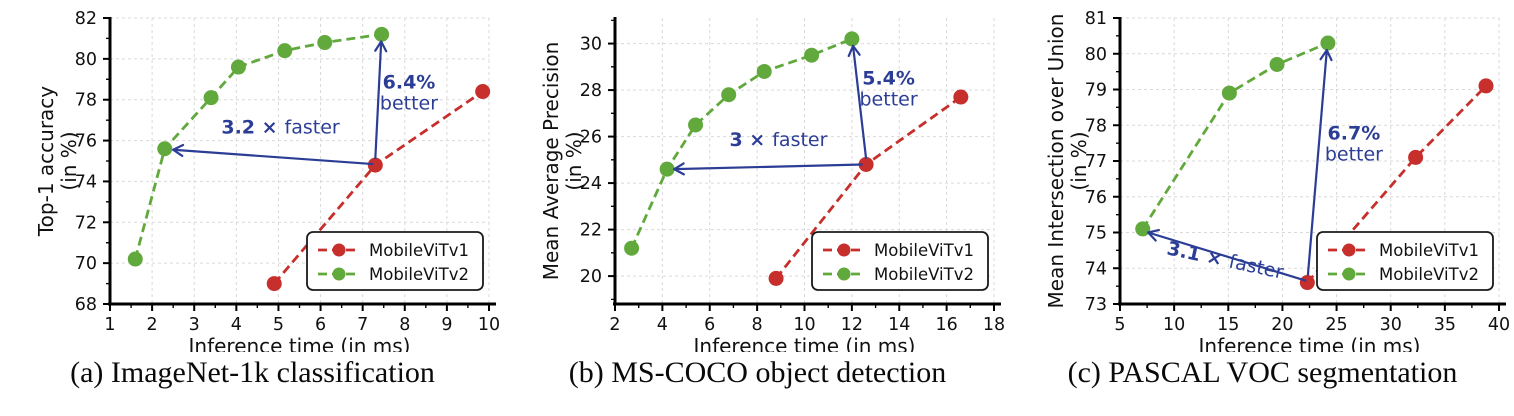  I want to click on svg-text: 40, so click(1499, 325).